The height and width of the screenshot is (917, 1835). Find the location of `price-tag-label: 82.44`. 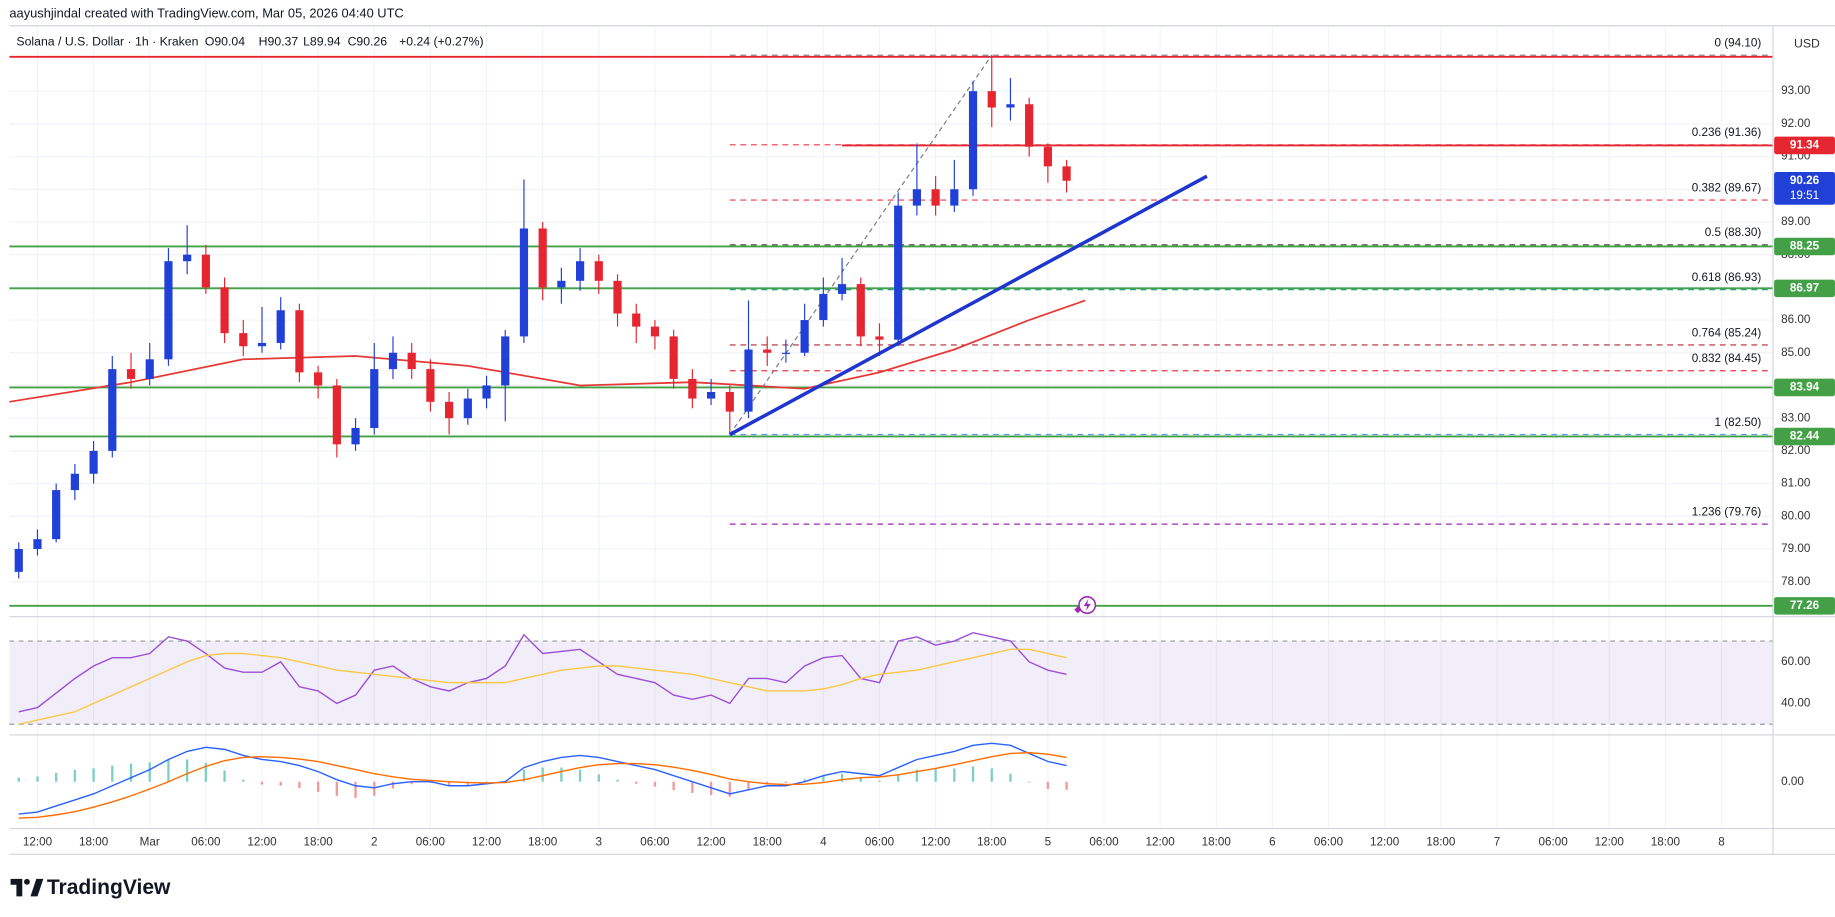

price-tag-label: 82.44 is located at coordinates (1805, 436).